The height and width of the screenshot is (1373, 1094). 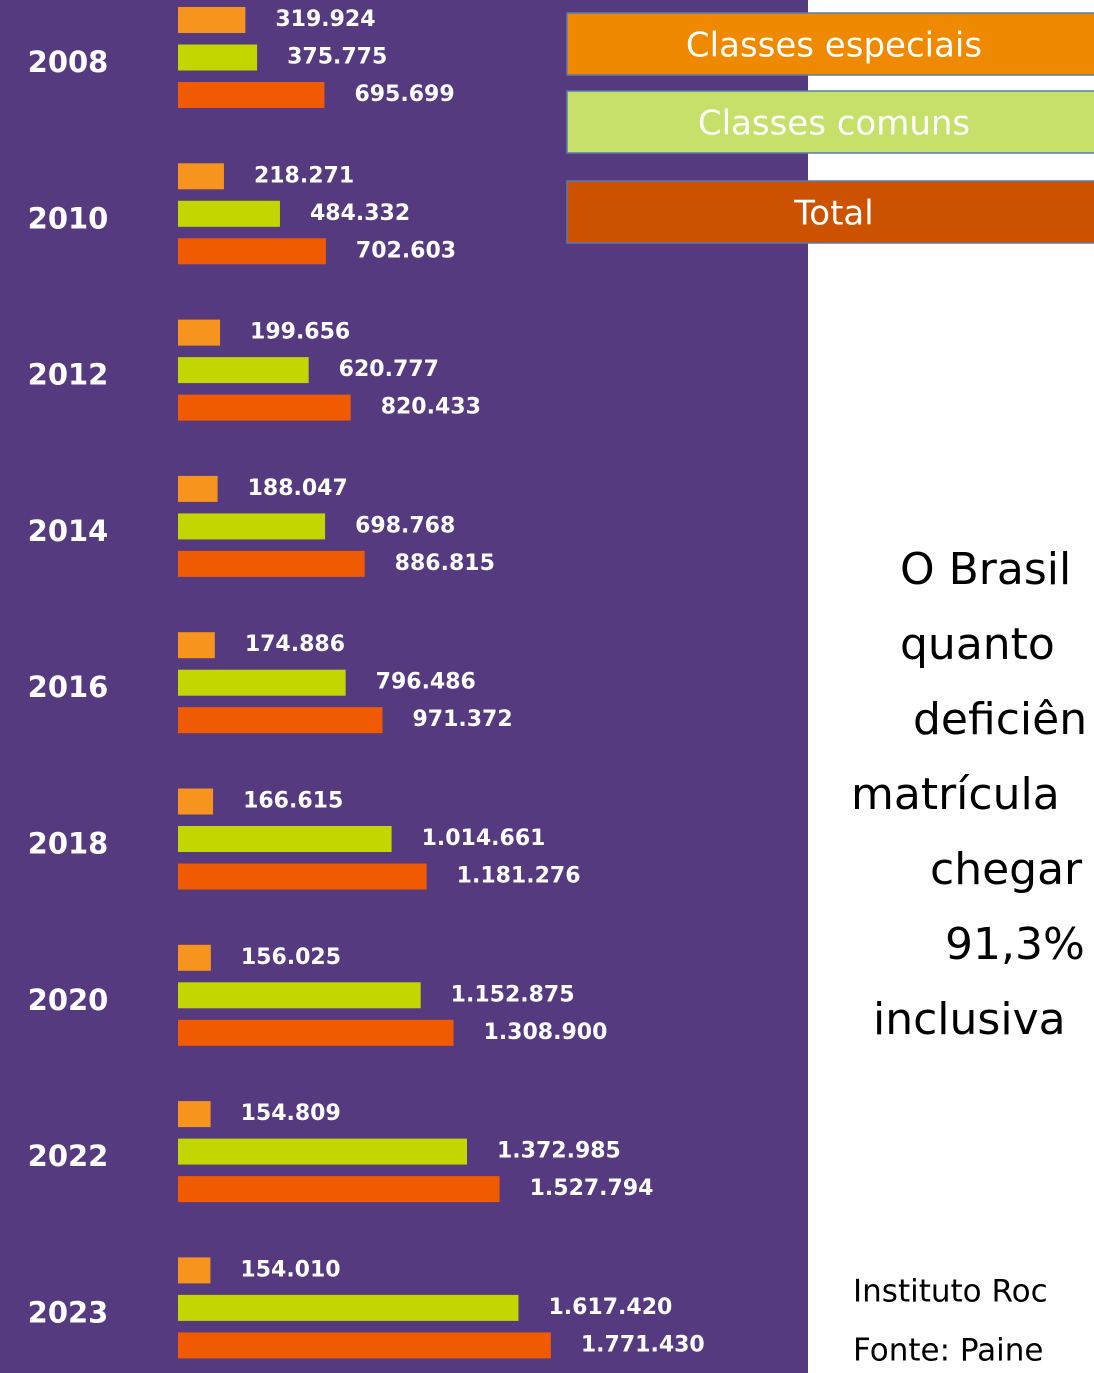 What do you see at coordinates (546, 1032) in the screenshot?
I see `value-label: 1.308.900` at bounding box center [546, 1032].